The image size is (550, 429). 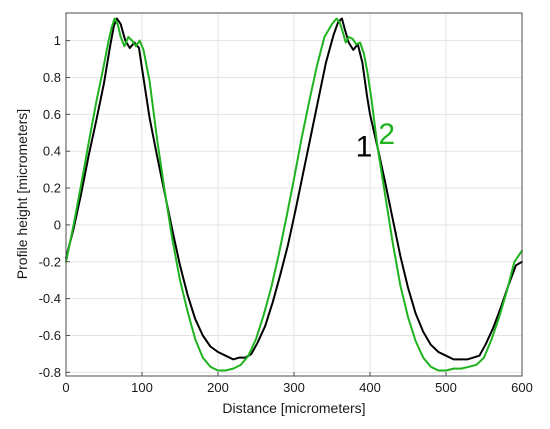 I want to click on y-tick-label: -0.4, so click(x=50, y=298).